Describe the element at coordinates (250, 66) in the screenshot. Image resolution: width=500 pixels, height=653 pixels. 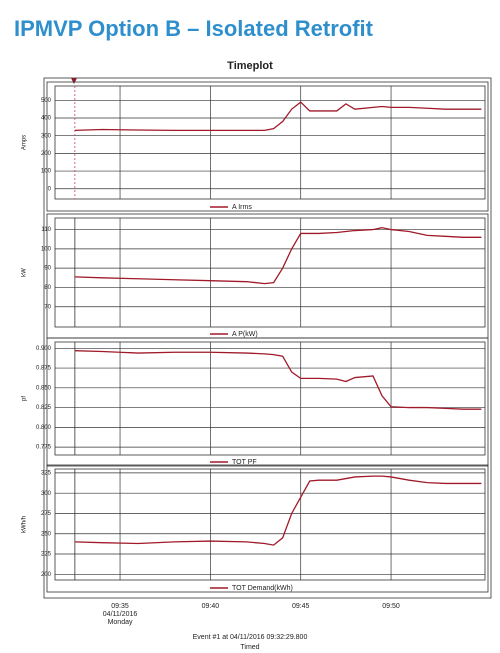
I see `plot-title: Timeplot` at that location.